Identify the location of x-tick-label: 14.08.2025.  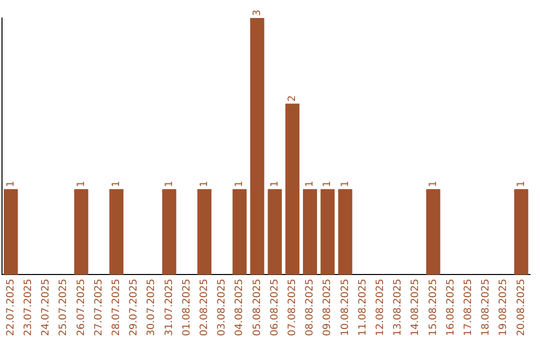
(416, 307).